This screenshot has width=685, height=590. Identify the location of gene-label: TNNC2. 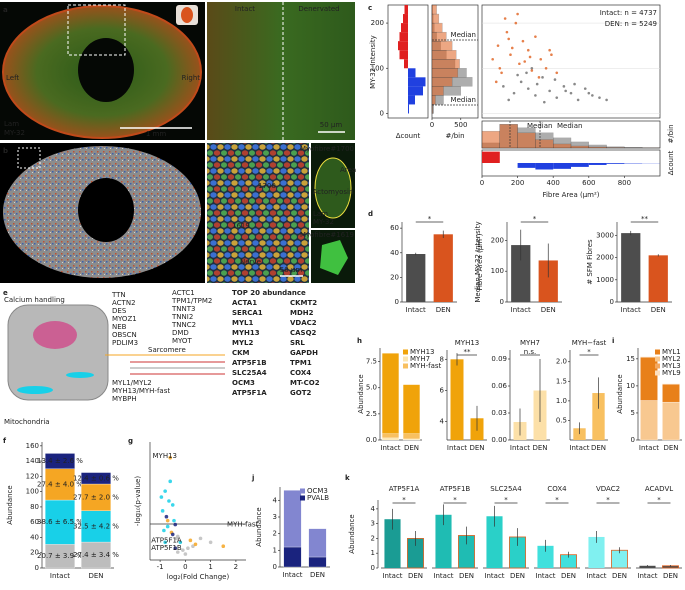
(183, 325).